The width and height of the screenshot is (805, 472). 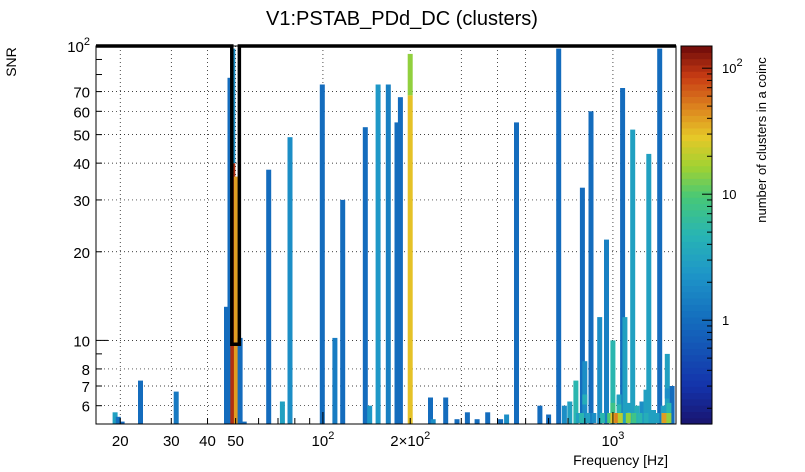 I want to click on x-tick-label: 50, so click(x=235, y=441).